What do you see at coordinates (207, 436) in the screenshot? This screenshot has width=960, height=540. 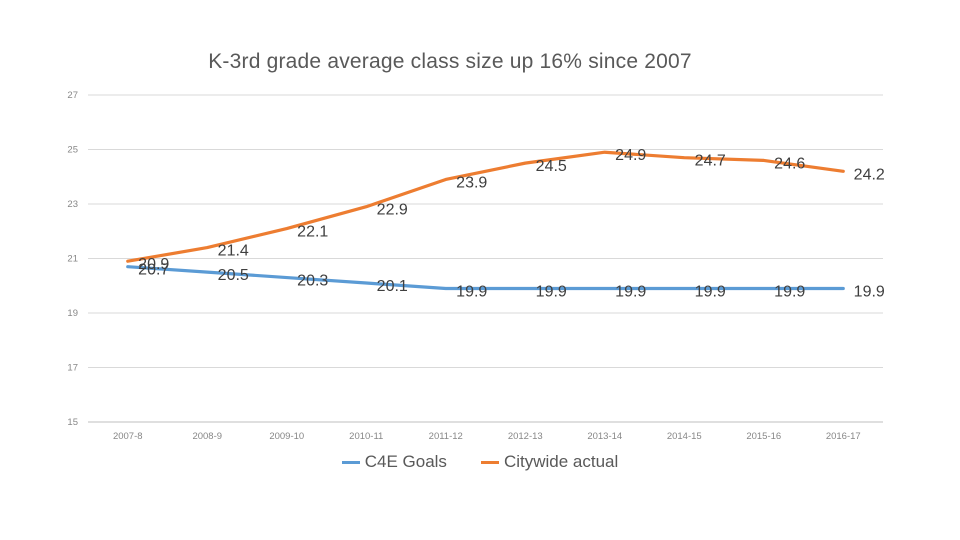 I see `x-tick-label: 2008-9` at bounding box center [207, 436].